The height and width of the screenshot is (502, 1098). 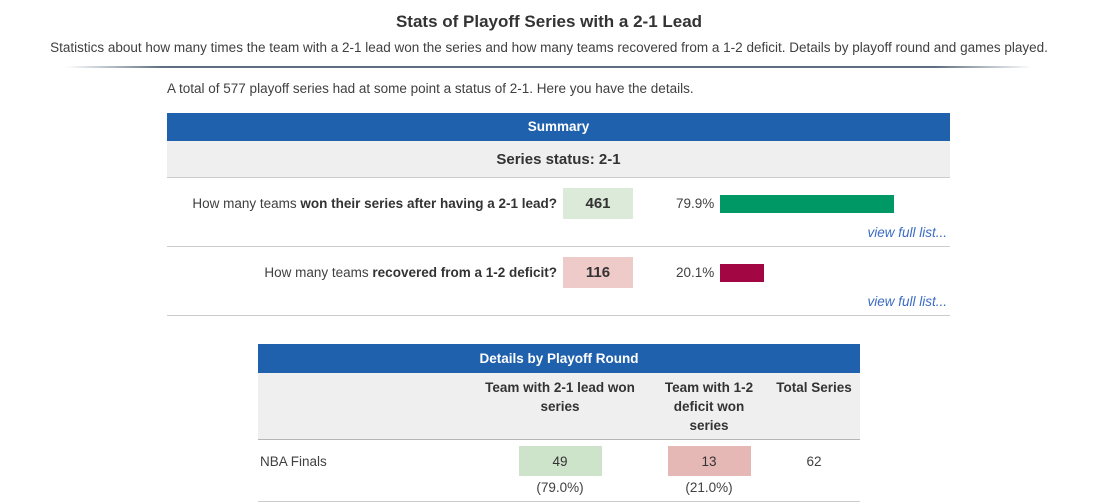 What do you see at coordinates (364, 406) in the screenshot?
I see `column-header-round` at bounding box center [364, 406].